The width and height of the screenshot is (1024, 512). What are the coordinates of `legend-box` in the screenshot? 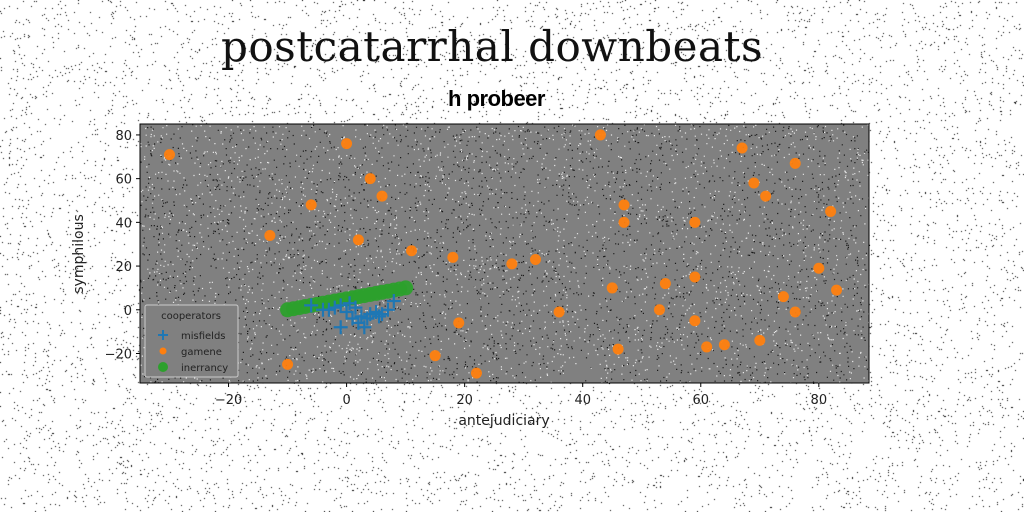 It's located at (191, 341).